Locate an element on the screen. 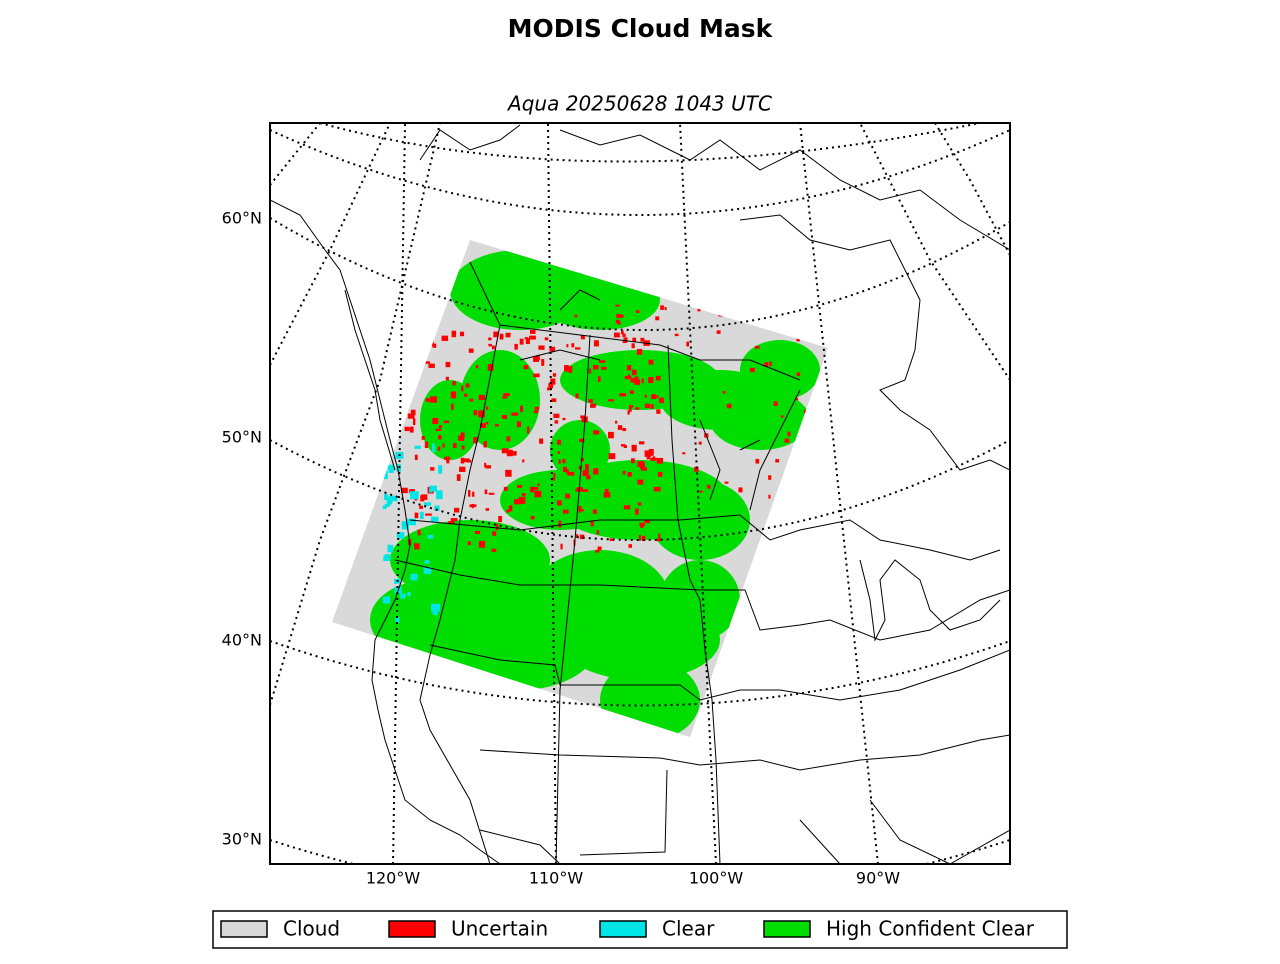 This screenshot has height=964, width=1280. lon-label: 110°W is located at coordinates (556, 878).